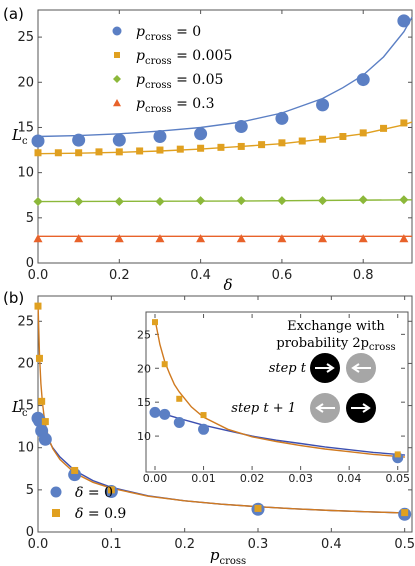  Describe the element at coordinates (228, 556) in the screenshot. I see `panel-b-xlabel: pcross` at that location.